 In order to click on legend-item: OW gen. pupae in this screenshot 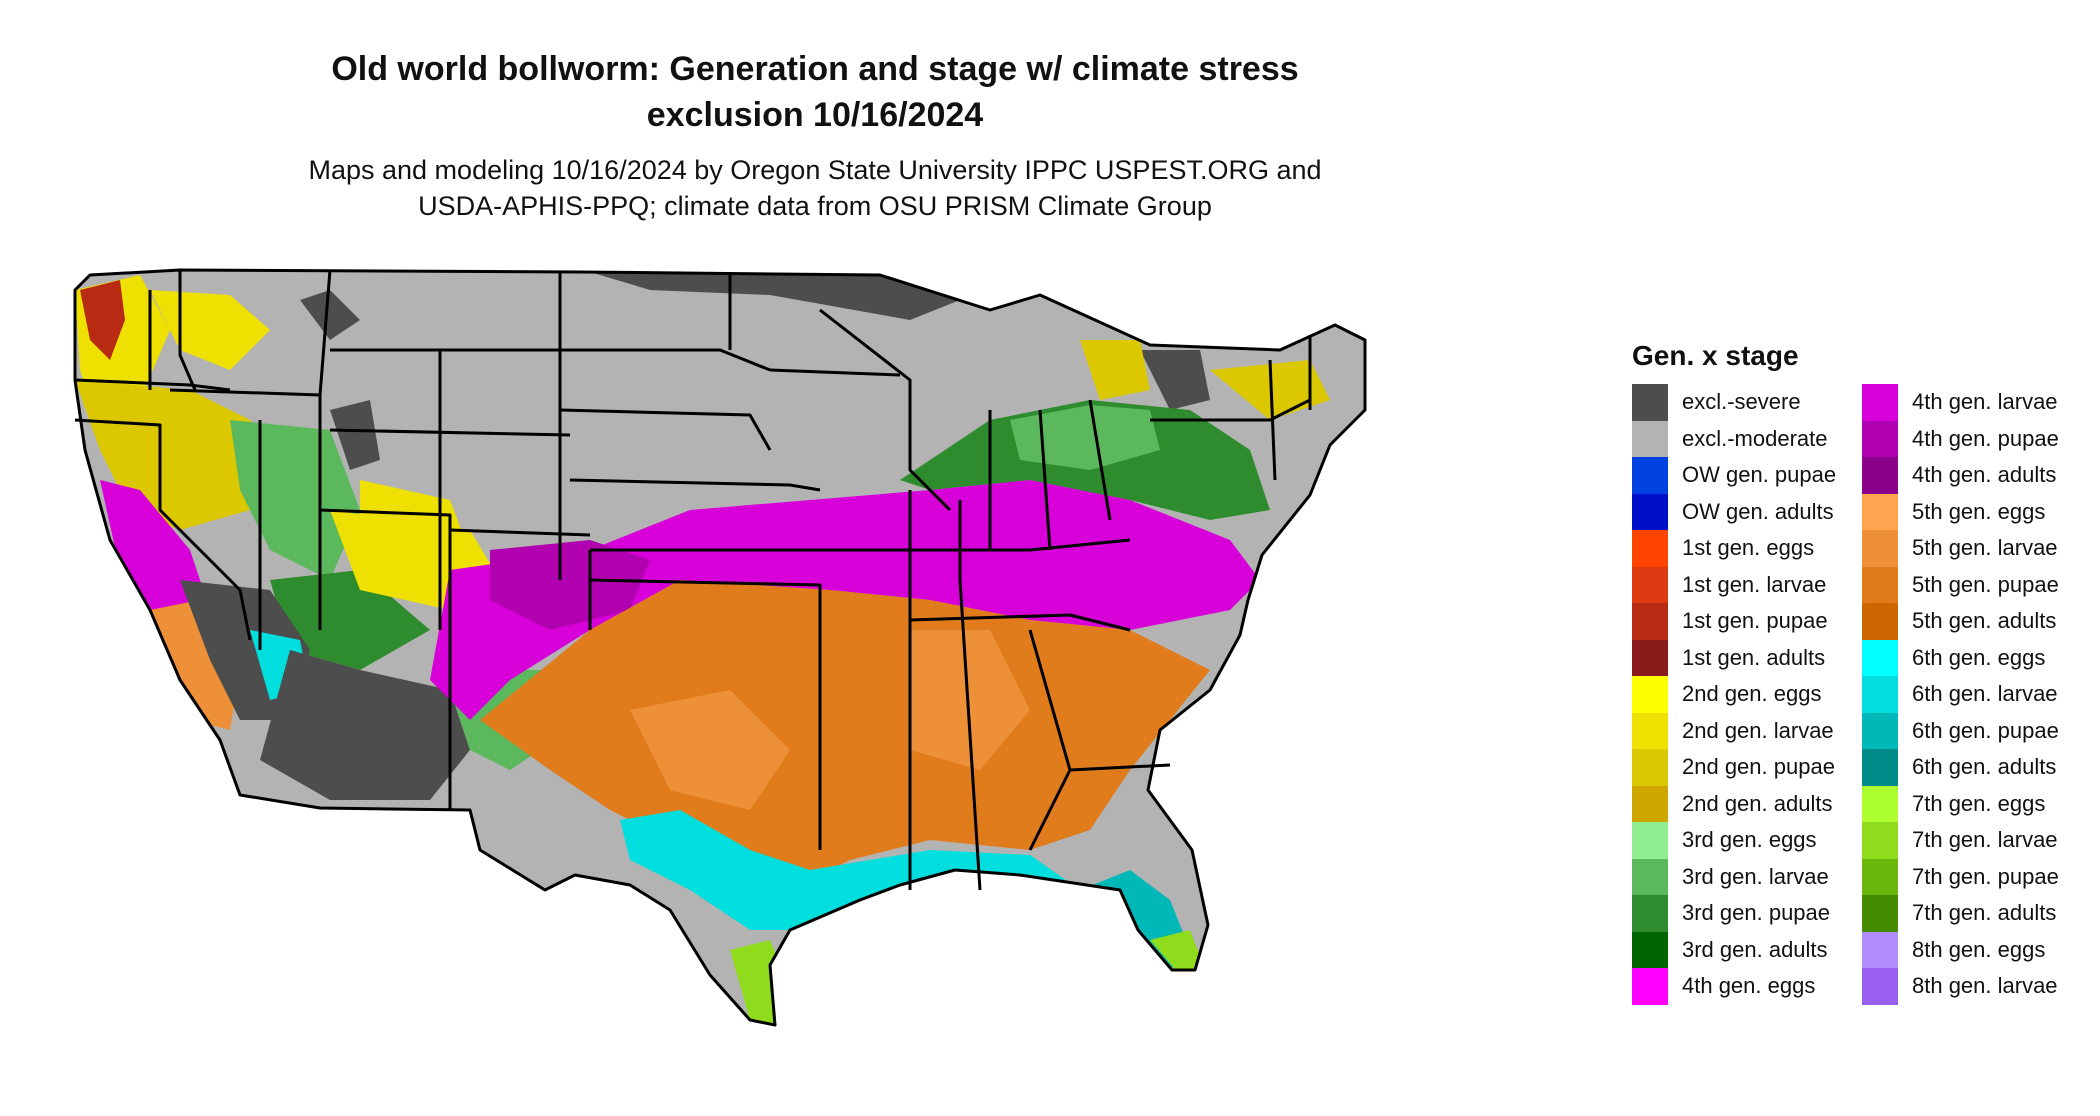, I will do `click(1747, 475)`.